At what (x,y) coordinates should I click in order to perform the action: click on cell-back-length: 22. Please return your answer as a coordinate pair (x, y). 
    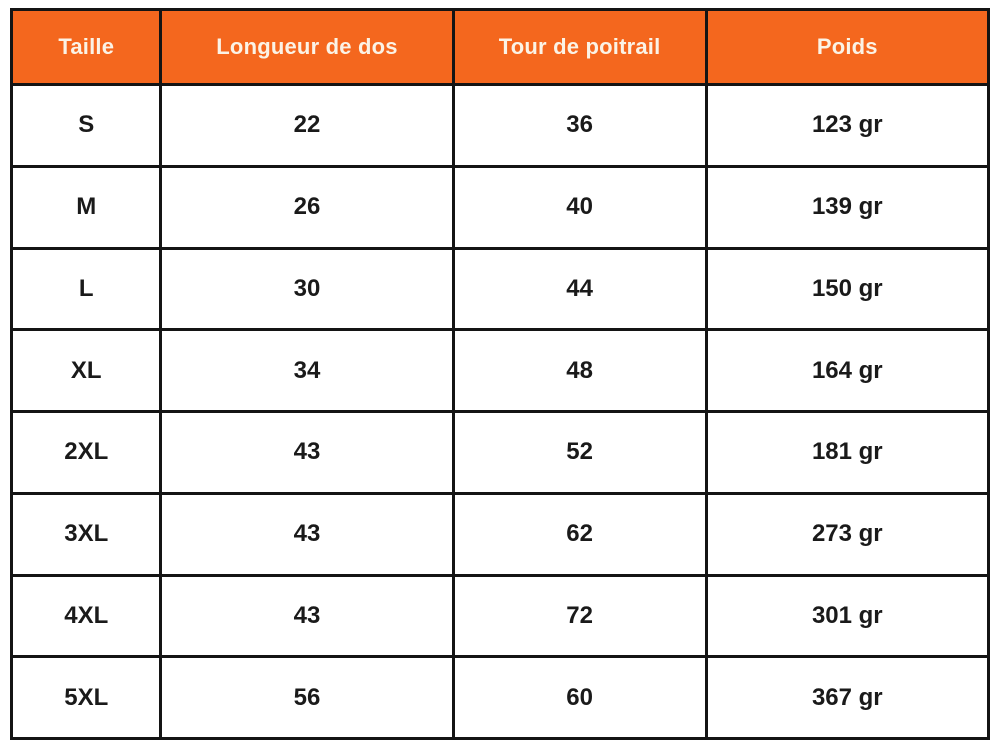
    Looking at the image, I should click on (307, 125).